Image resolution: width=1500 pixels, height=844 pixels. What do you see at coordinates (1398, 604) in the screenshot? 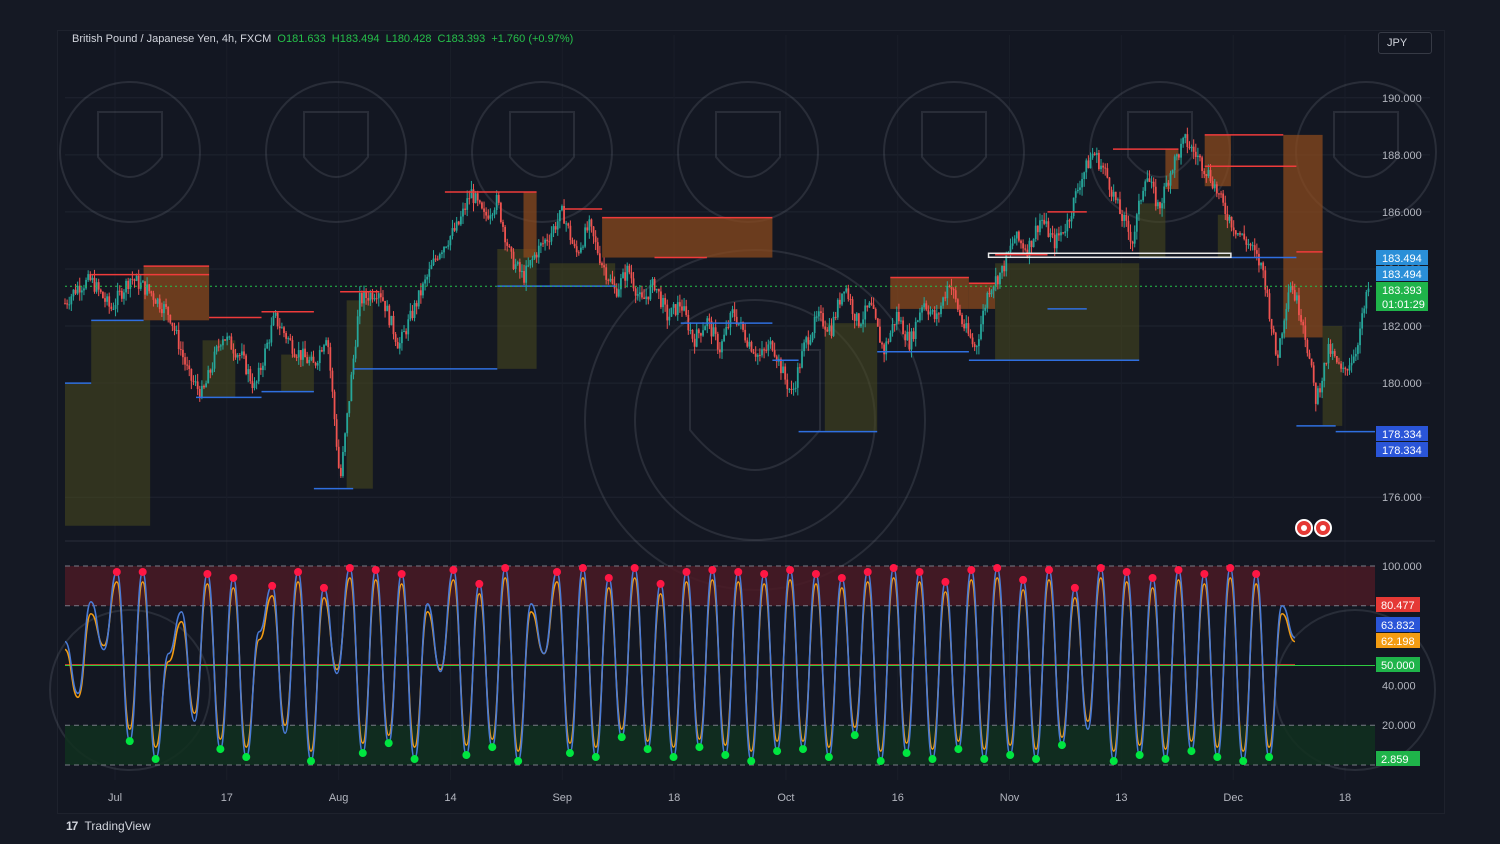
I see `oscillator-tag-box` at bounding box center [1398, 604].